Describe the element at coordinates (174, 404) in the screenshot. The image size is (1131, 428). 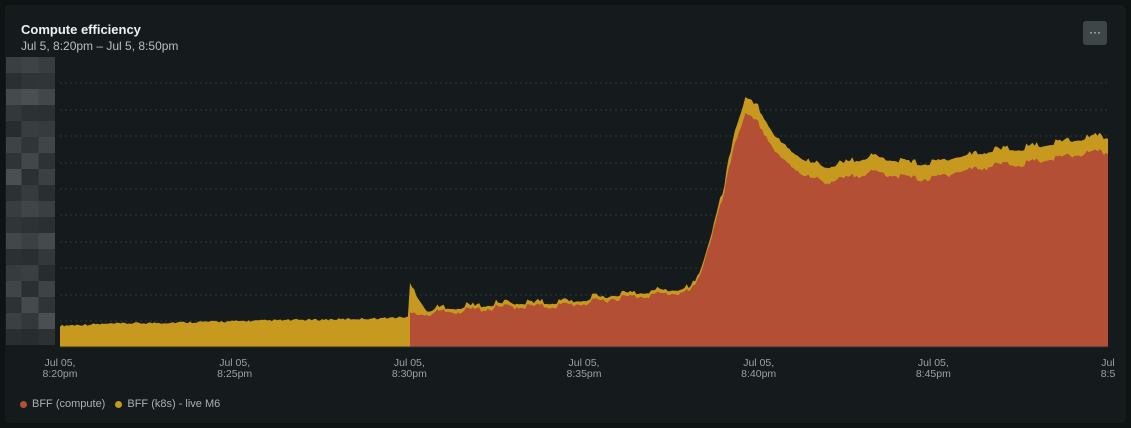
I see `legend-label-k8s: BFF (k8s) - live M6` at that location.